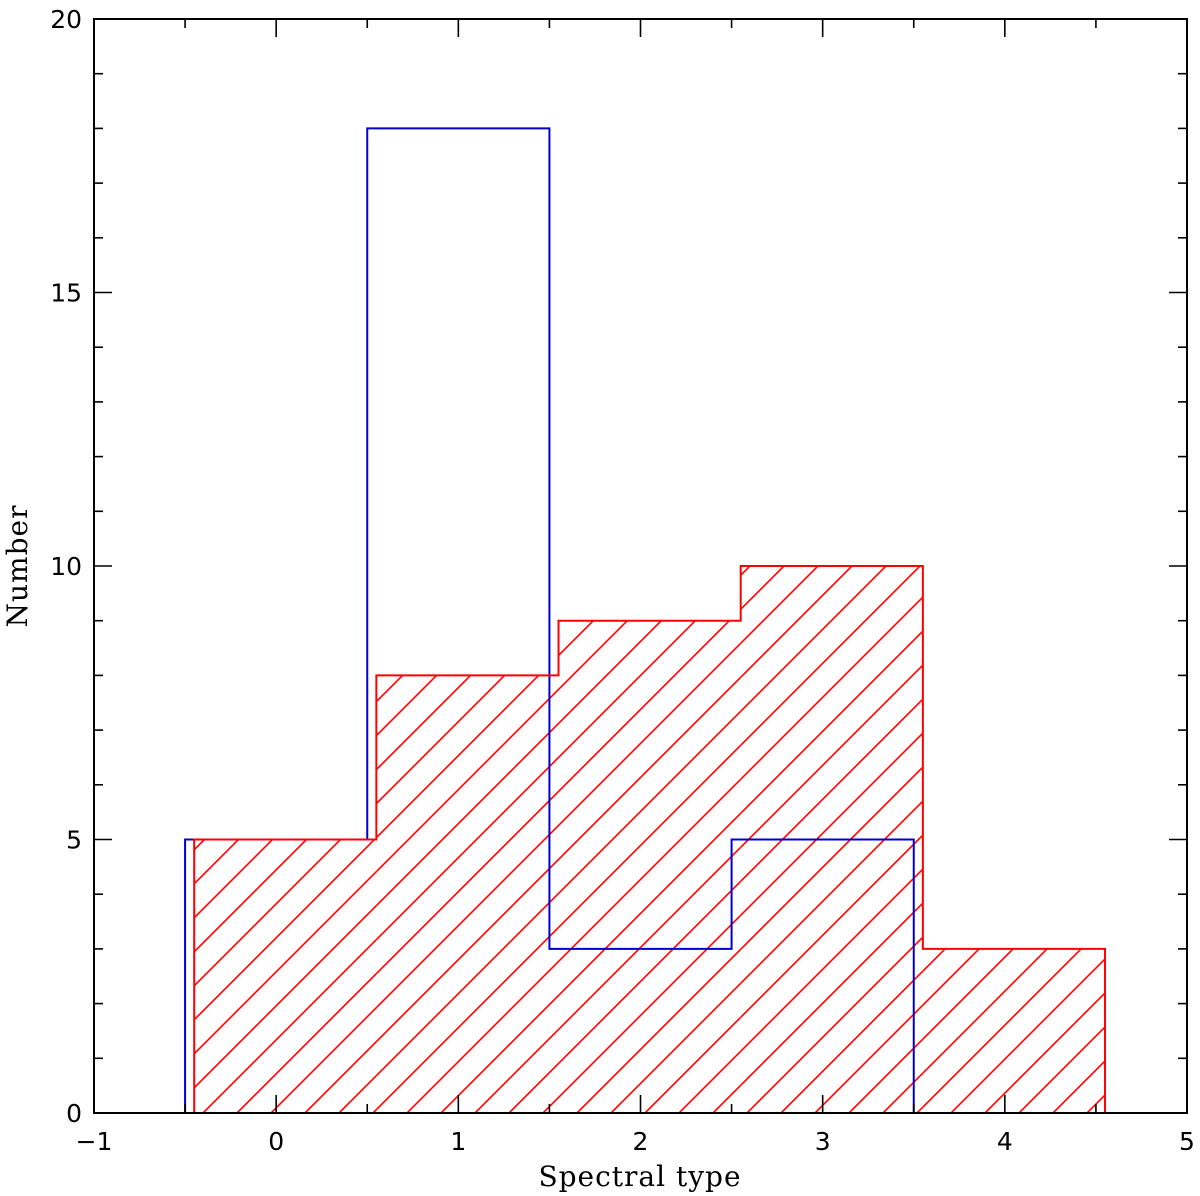 The image size is (1200, 1196). I want to click on x-axis-title: Spectral type, so click(639, 1176).